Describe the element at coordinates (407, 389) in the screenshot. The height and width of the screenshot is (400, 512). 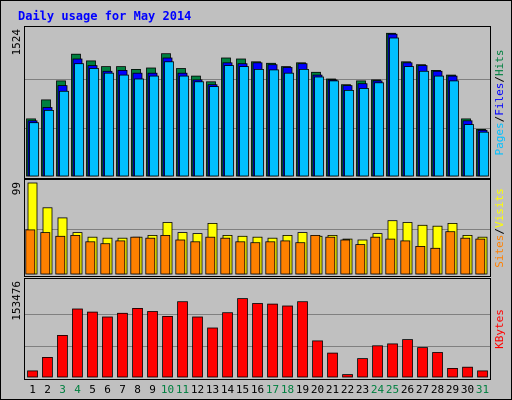
I see `x-label-day-26: 26` at that location.